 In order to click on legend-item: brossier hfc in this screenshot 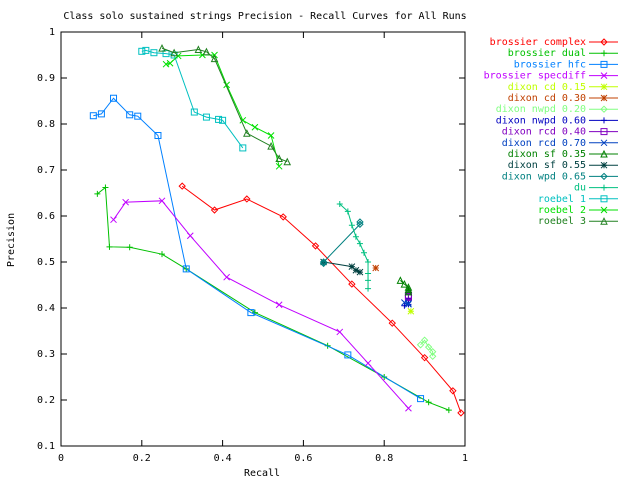, I will do `click(566, 64)`.